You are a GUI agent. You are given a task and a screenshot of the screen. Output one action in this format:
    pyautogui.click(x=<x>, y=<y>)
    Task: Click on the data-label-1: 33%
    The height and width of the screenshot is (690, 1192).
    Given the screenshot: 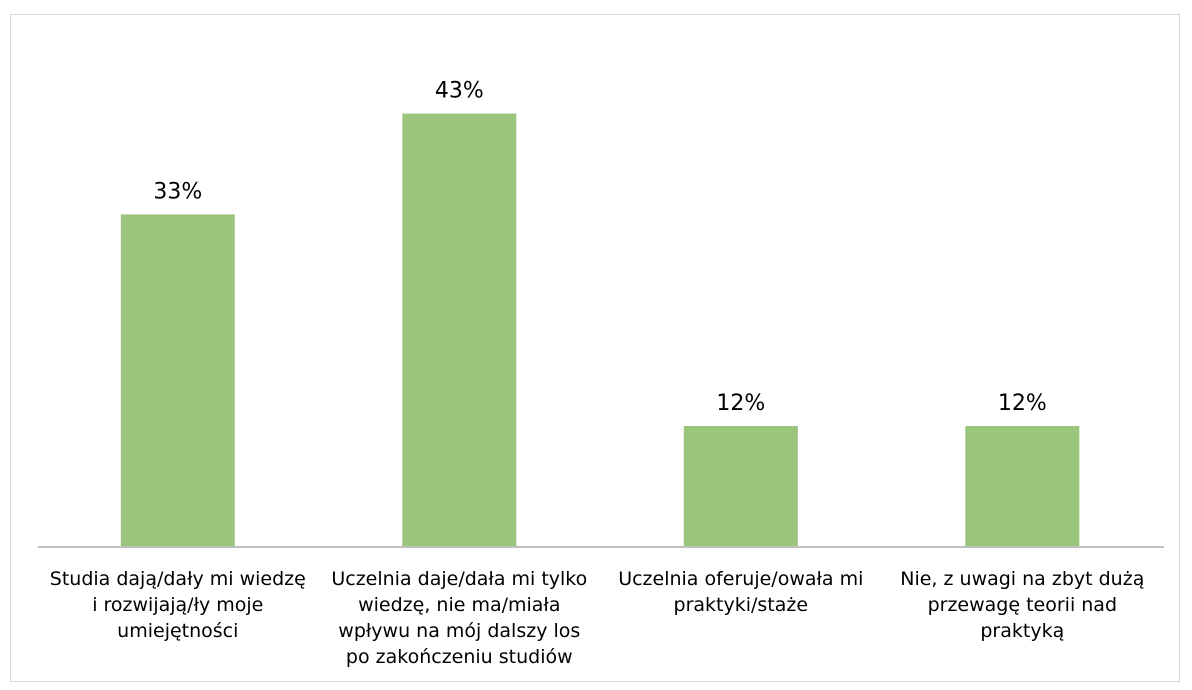 What is the action you would take?
    pyautogui.click(x=177, y=191)
    